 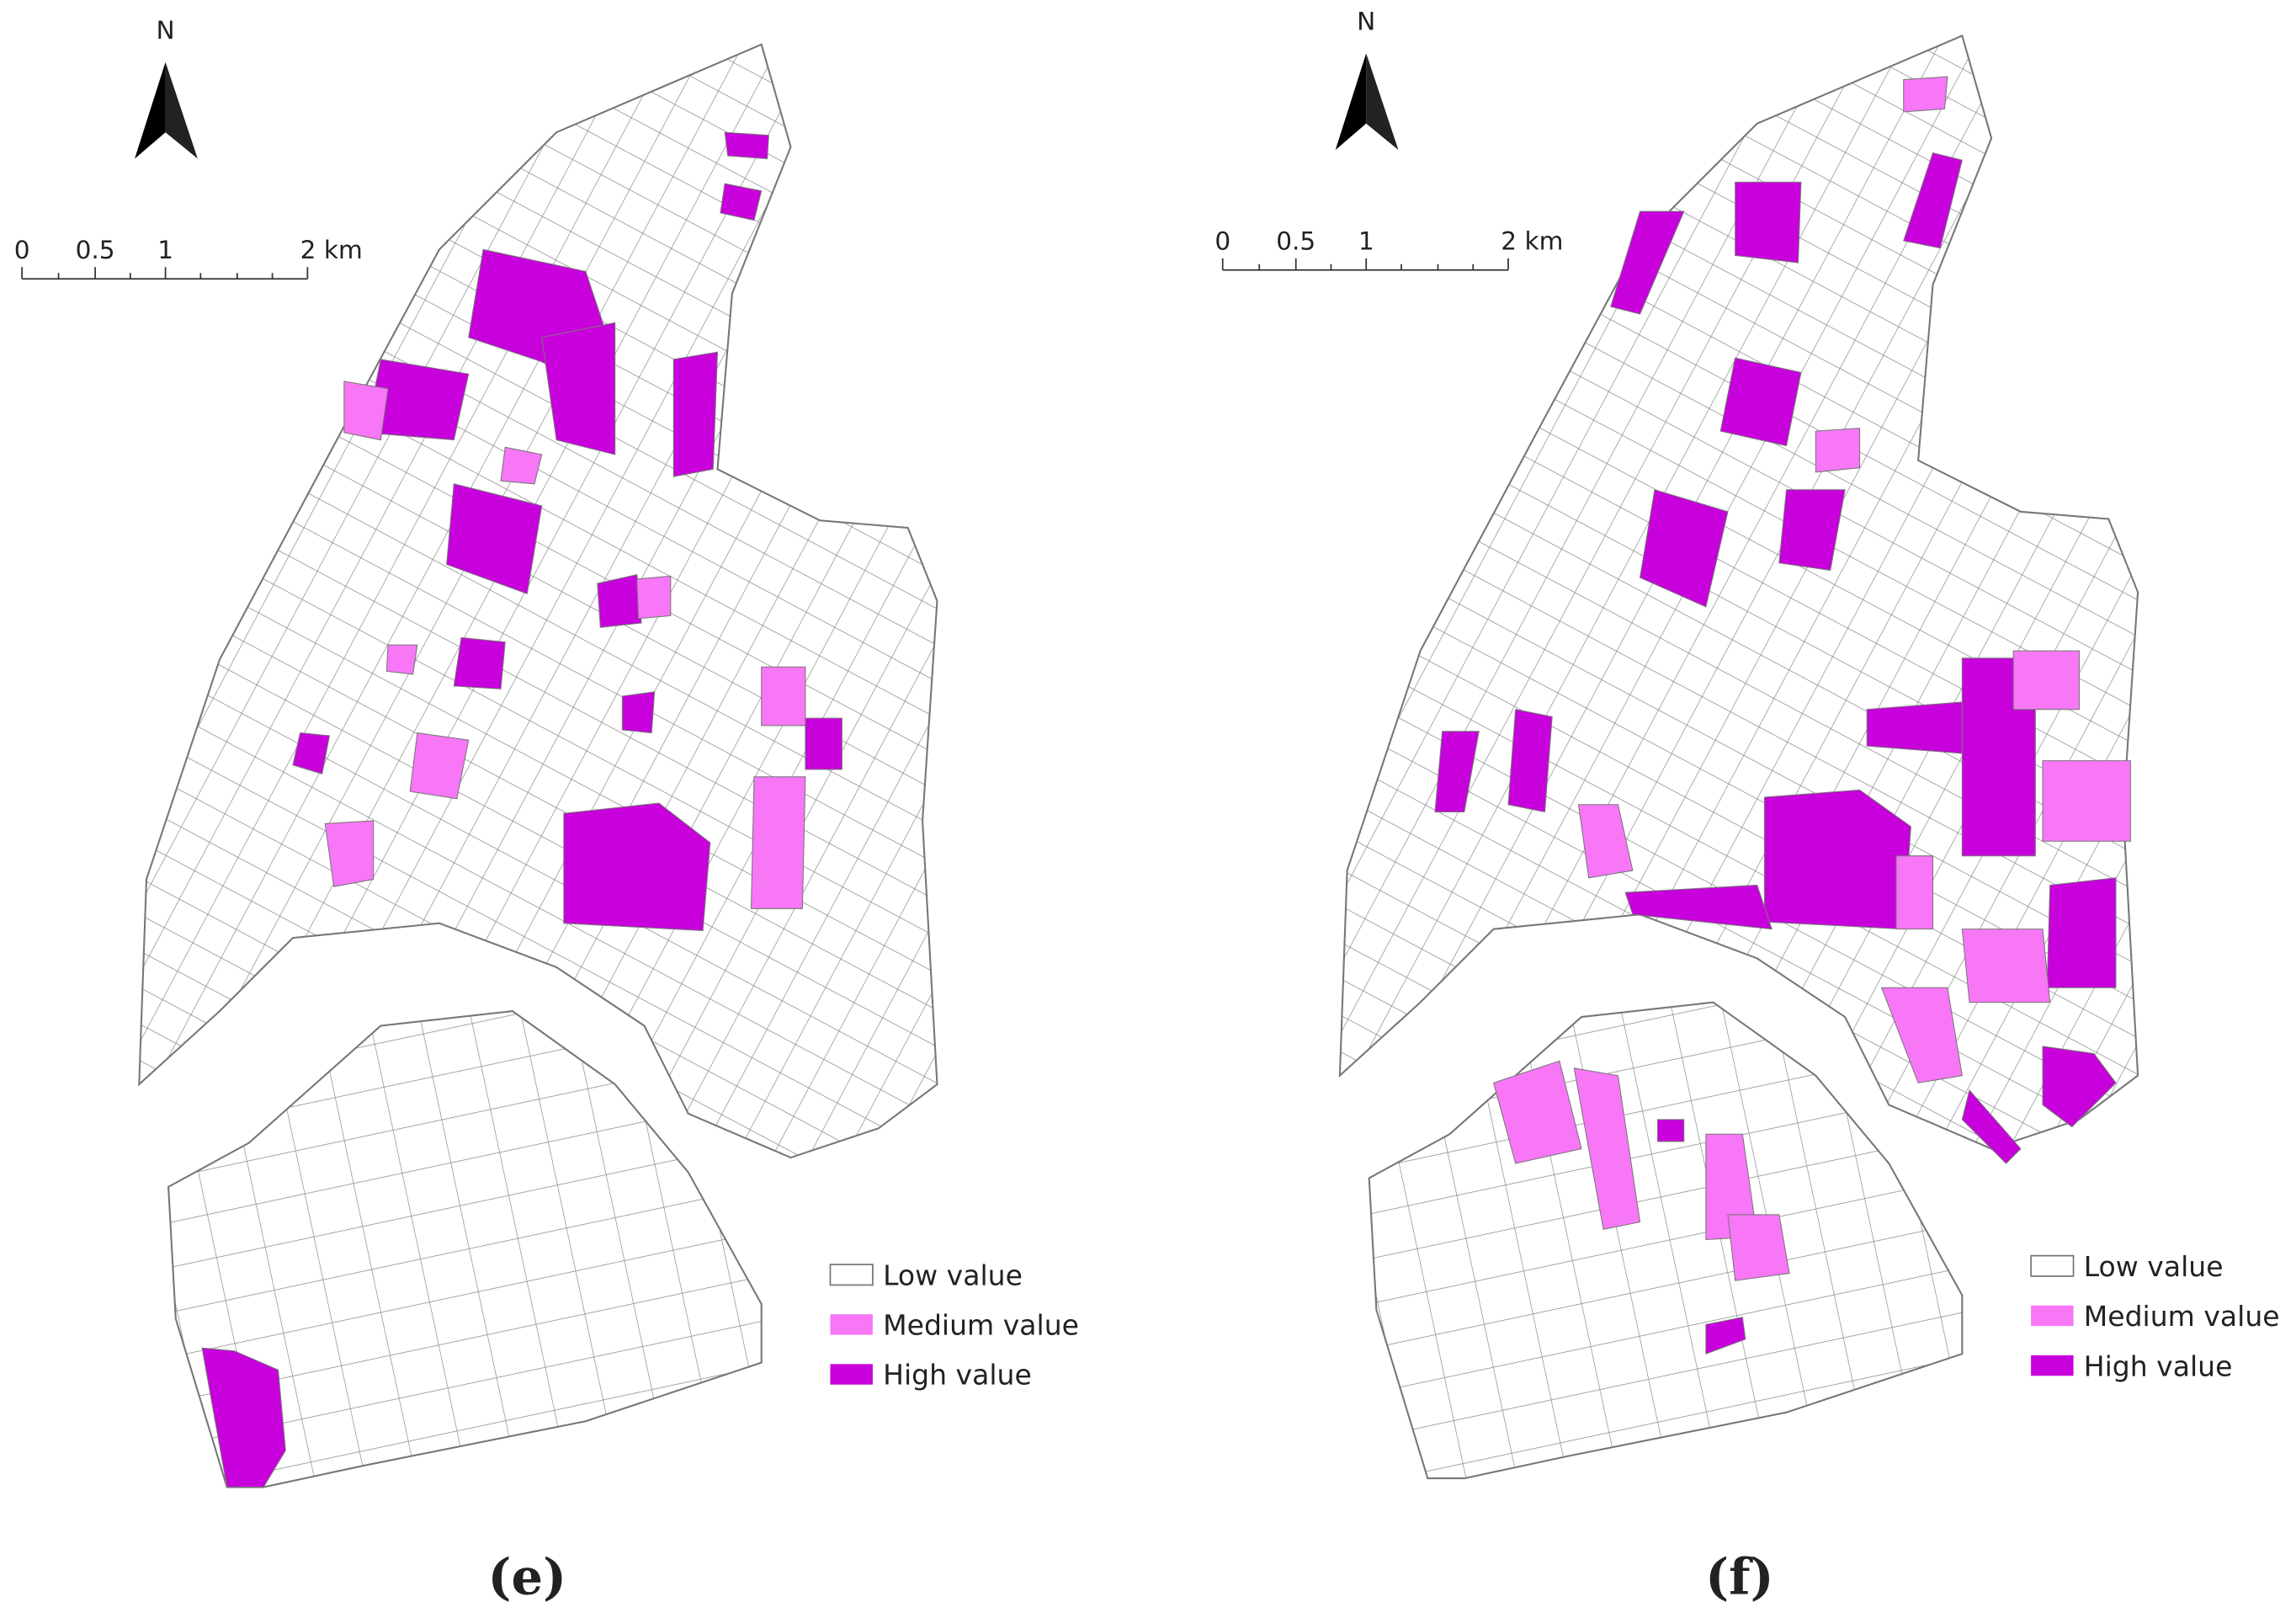 I want to click on medium-blocks, so click(x=565, y=645).